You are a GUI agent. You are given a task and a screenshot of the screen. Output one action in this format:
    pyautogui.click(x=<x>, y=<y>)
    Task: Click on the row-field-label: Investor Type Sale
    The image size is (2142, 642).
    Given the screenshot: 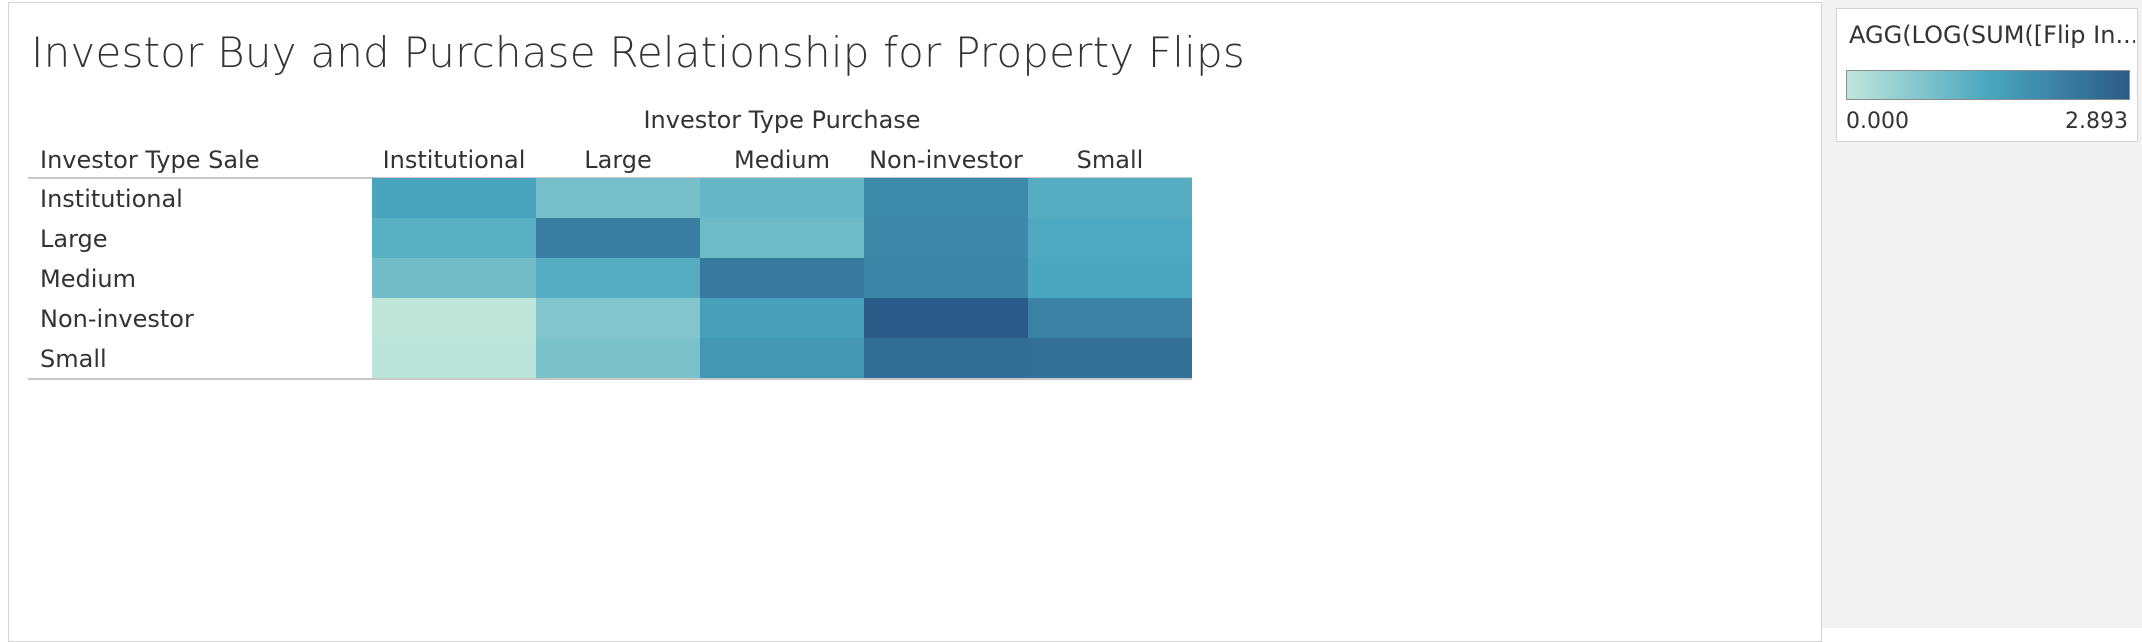 What is the action you would take?
    pyautogui.click(x=149, y=160)
    